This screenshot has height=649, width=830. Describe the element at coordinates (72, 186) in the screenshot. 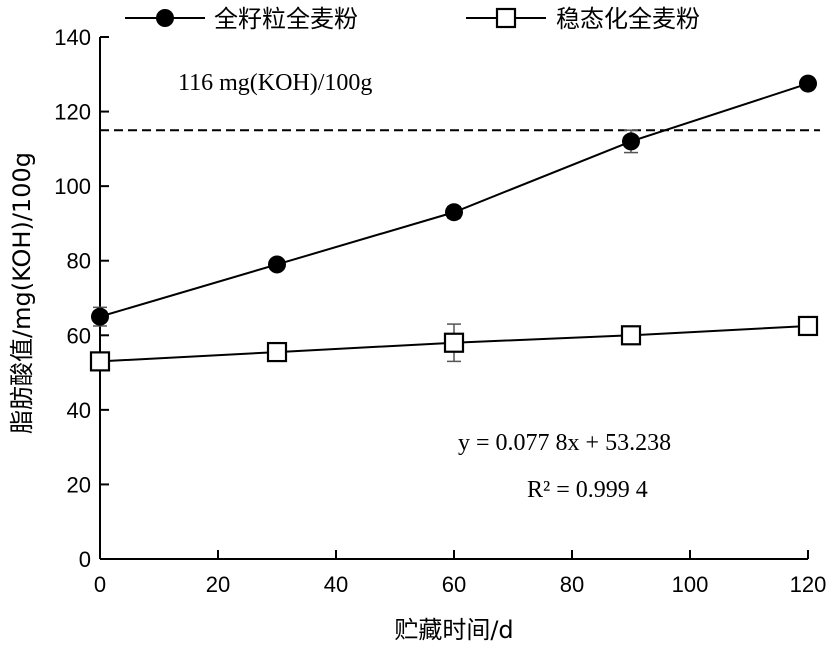

I see `y-tick-label: 100` at that location.